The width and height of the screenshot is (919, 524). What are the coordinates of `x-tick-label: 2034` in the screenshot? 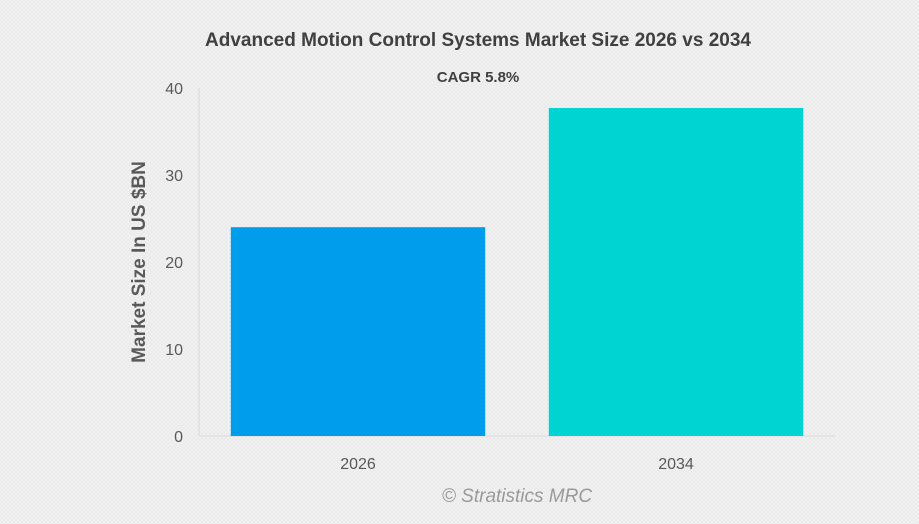 It's located at (676, 464).